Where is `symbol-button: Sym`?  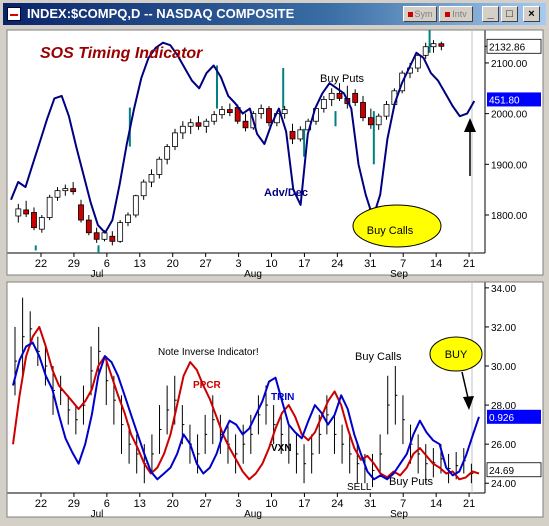
symbol-button: Sym is located at coordinates (420, 14).